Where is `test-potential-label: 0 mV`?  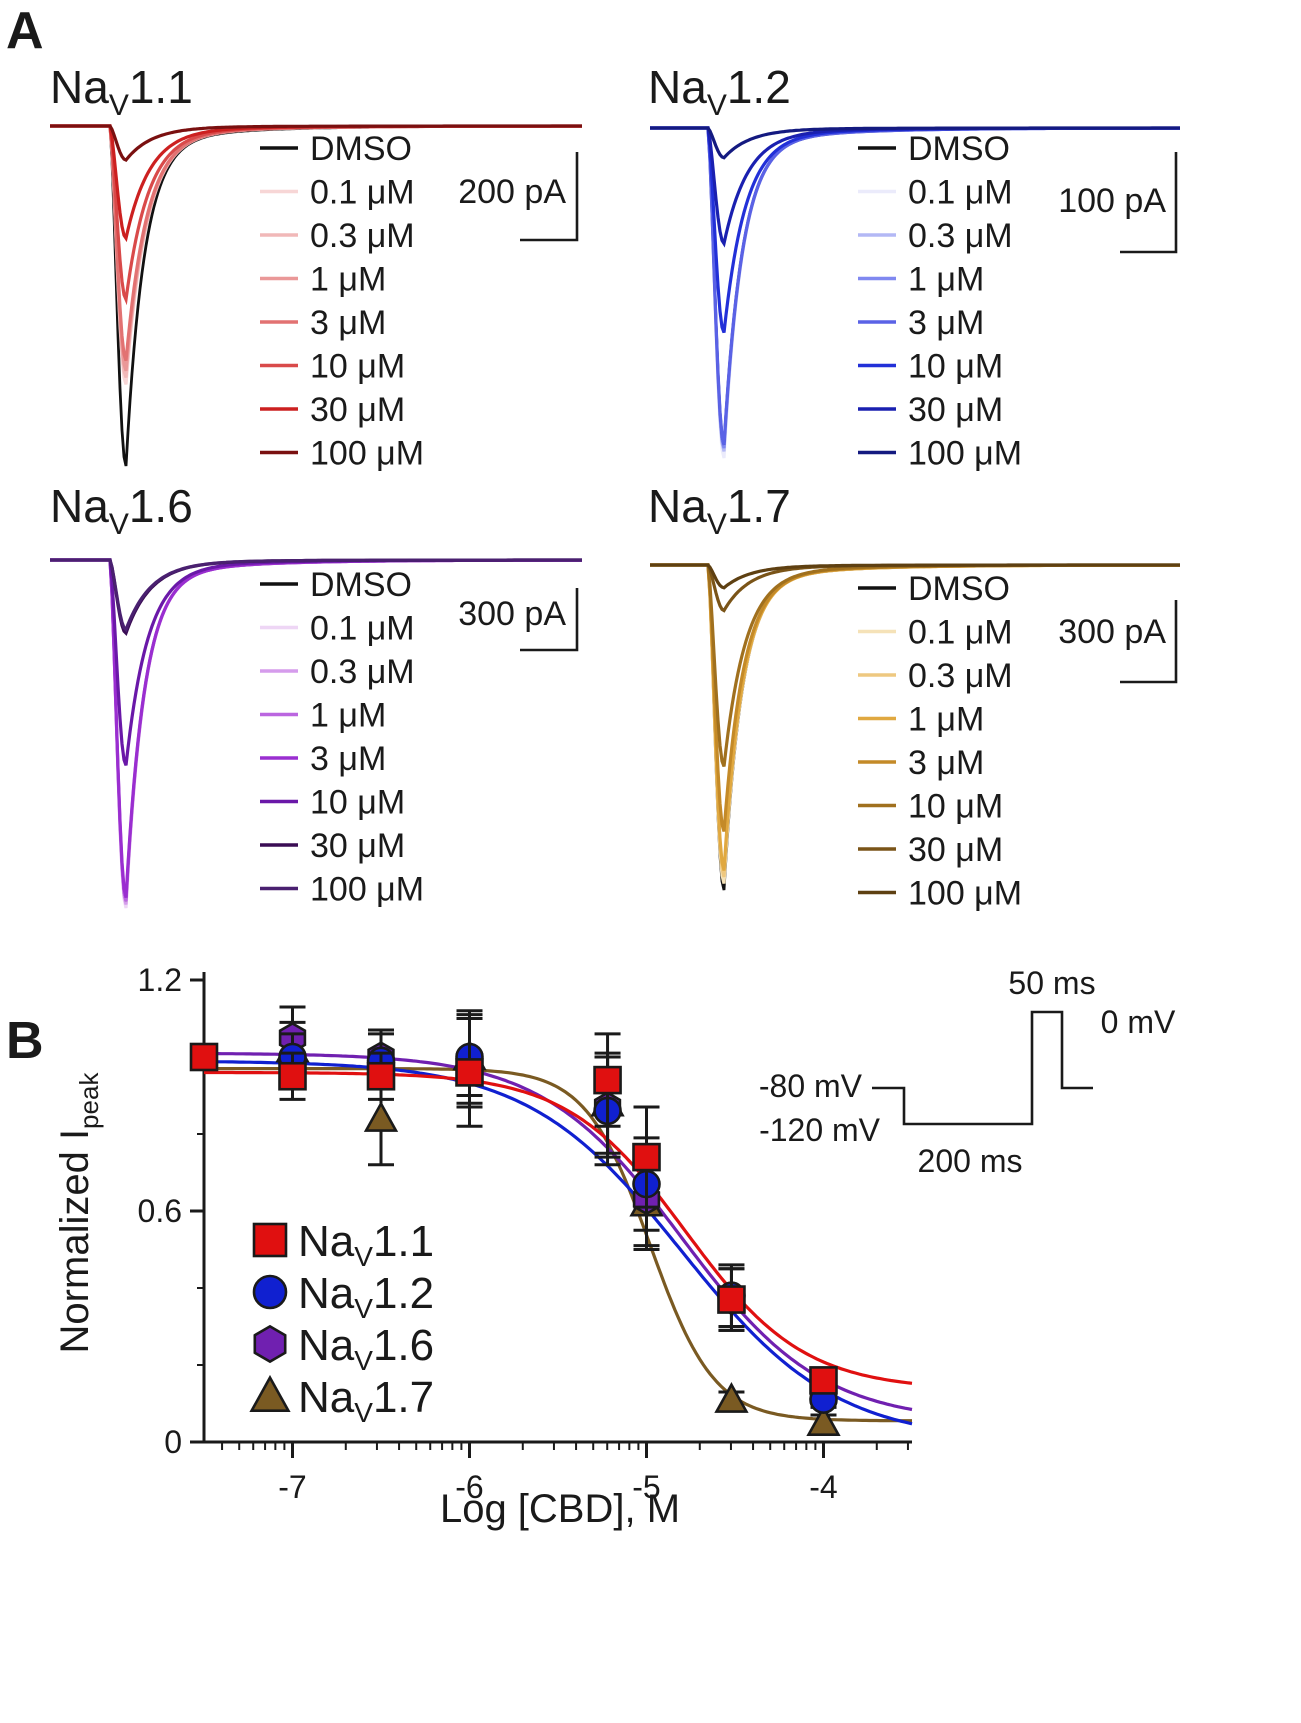
test-potential-label: 0 mV is located at coordinates (1138, 1022).